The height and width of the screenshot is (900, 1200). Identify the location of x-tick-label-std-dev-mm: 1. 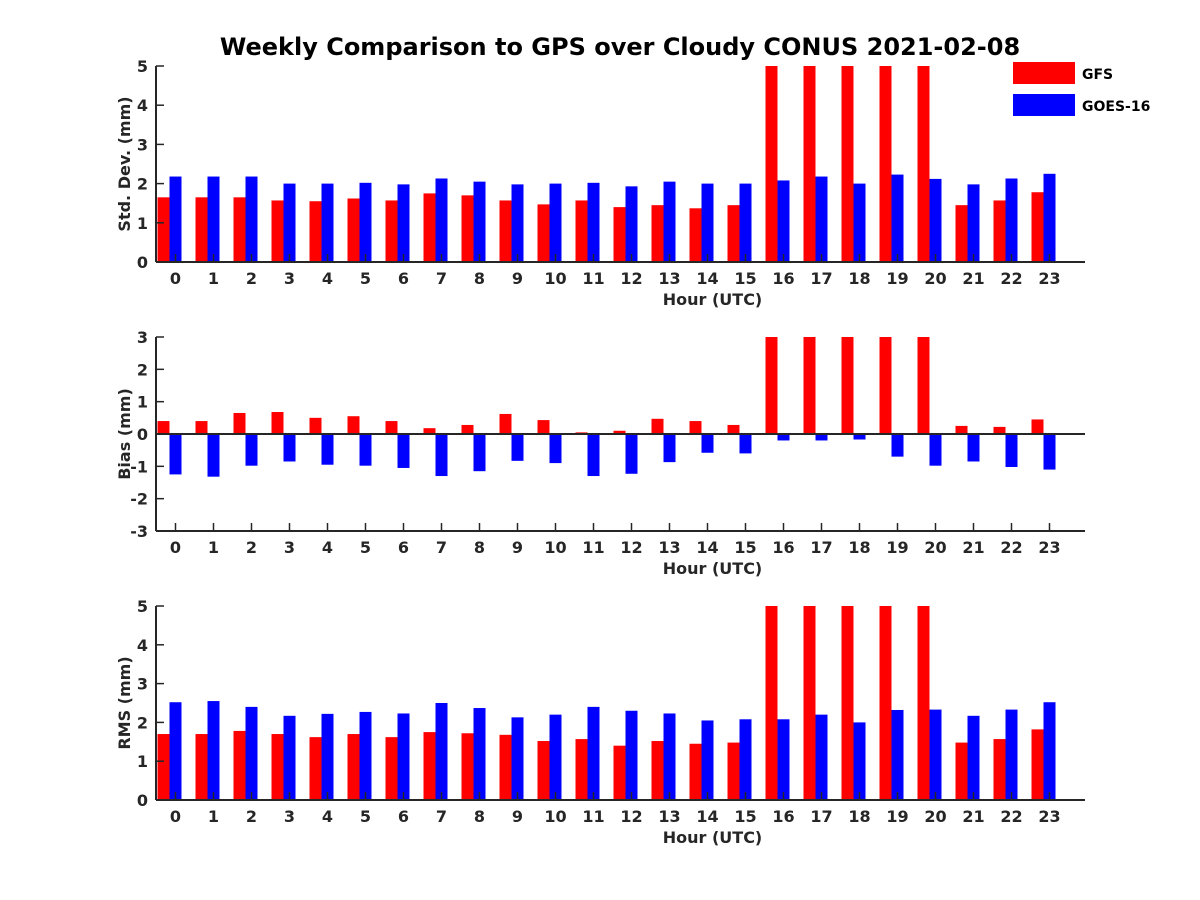
(213, 278).